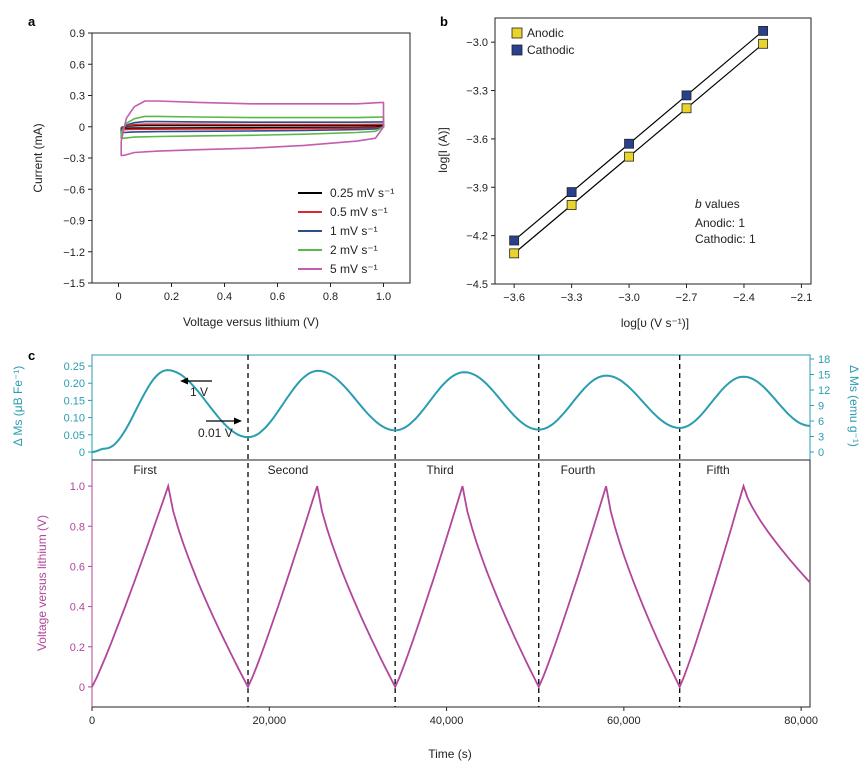  What do you see at coordinates (118, 297) in the screenshot?
I see `a-xtick-label: 0` at bounding box center [118, 297].